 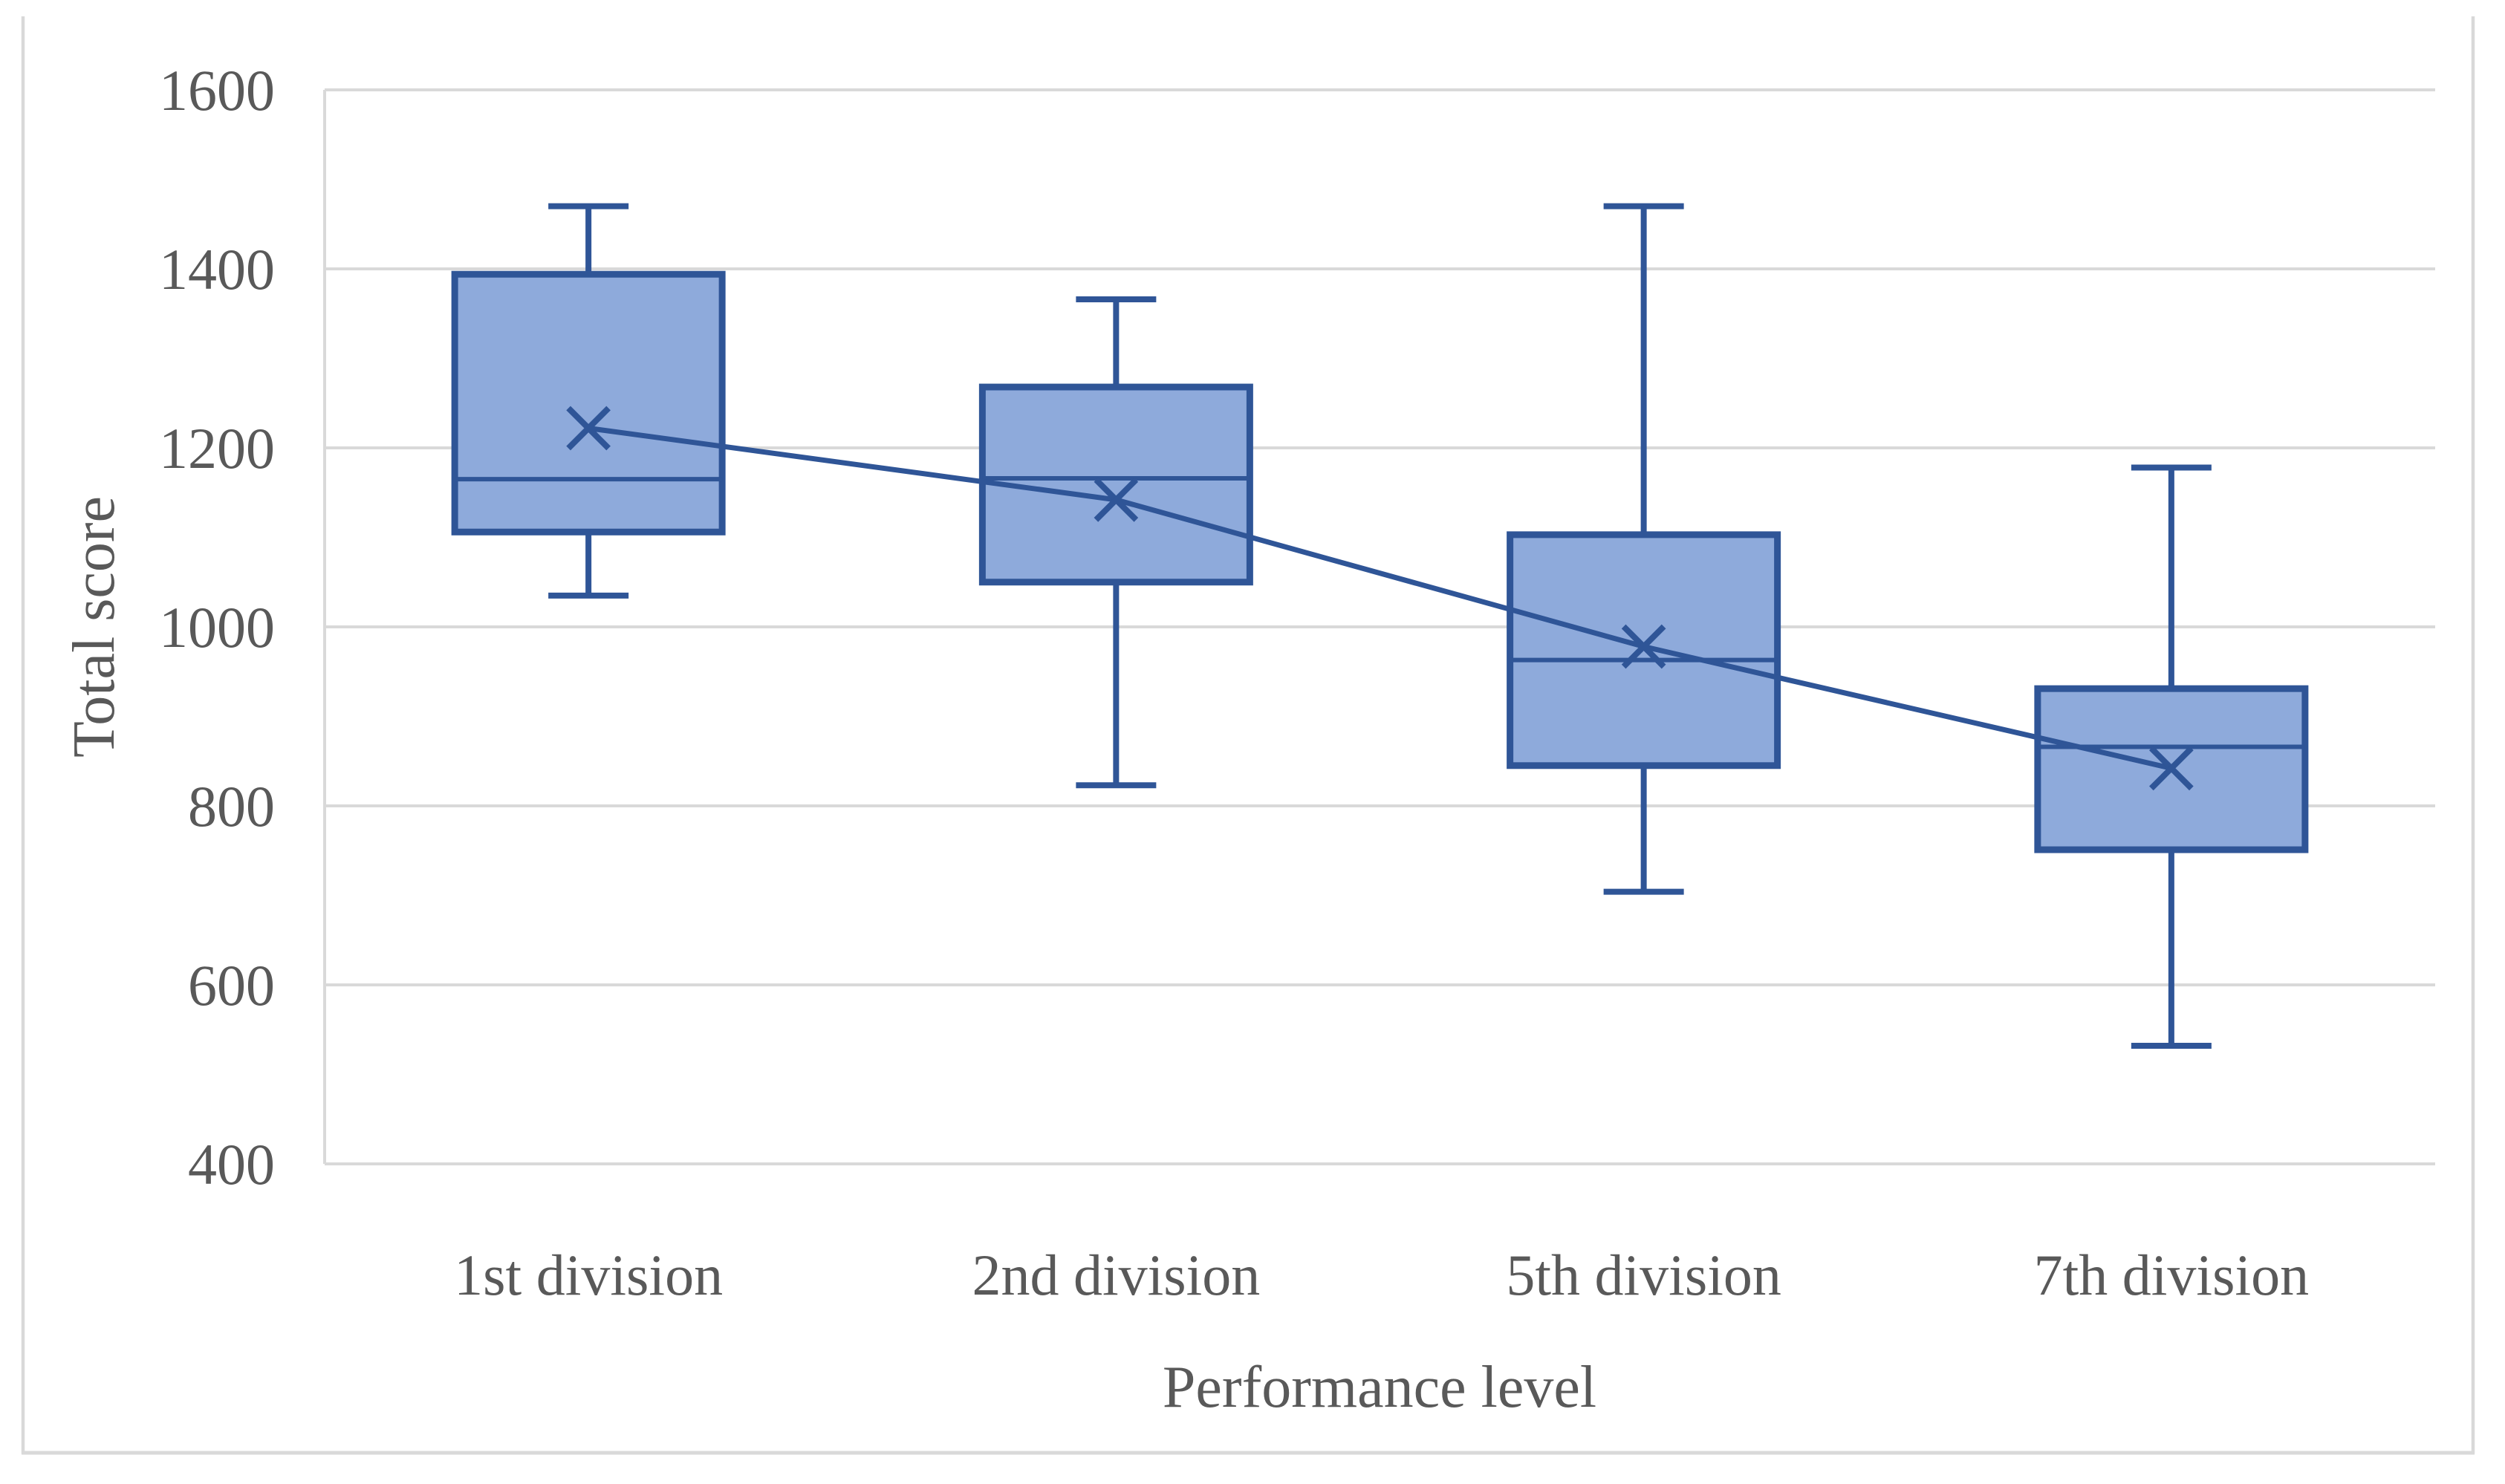 What do you see at coordinates (232, 806) in the screenshot?
I see `y-tick-label-800: 800` at bounding box center [232, 806].